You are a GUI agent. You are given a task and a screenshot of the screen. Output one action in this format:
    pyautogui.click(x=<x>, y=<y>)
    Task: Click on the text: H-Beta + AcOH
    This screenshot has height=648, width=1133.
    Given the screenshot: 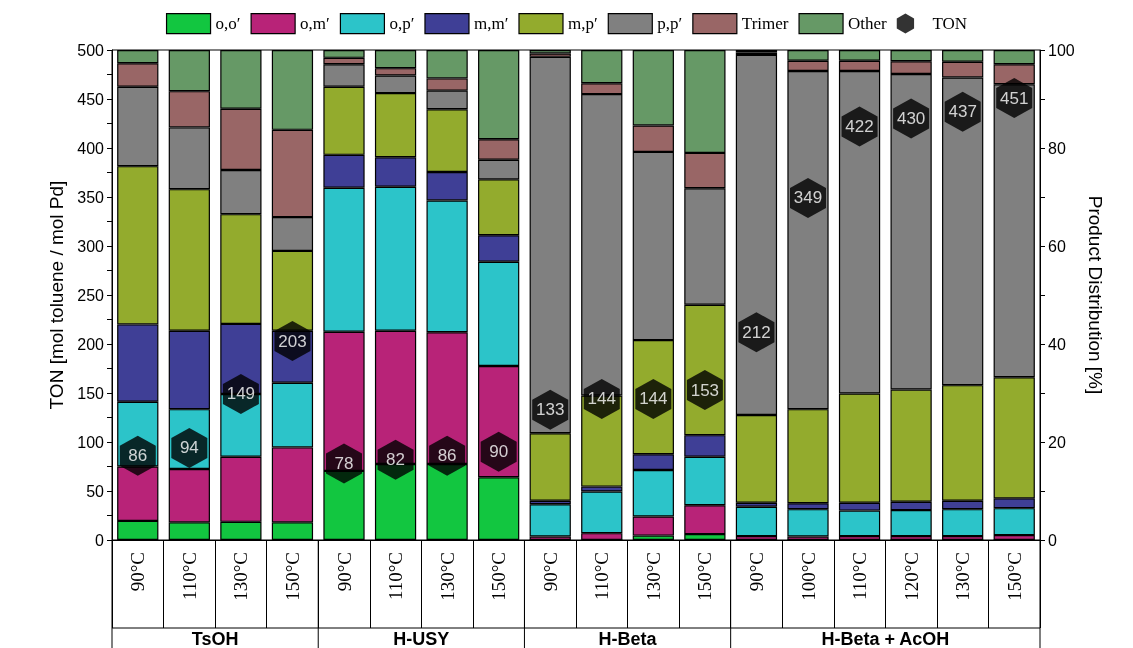 What is the action you would take?
    pyautogui.click(x=885, y=638)
    